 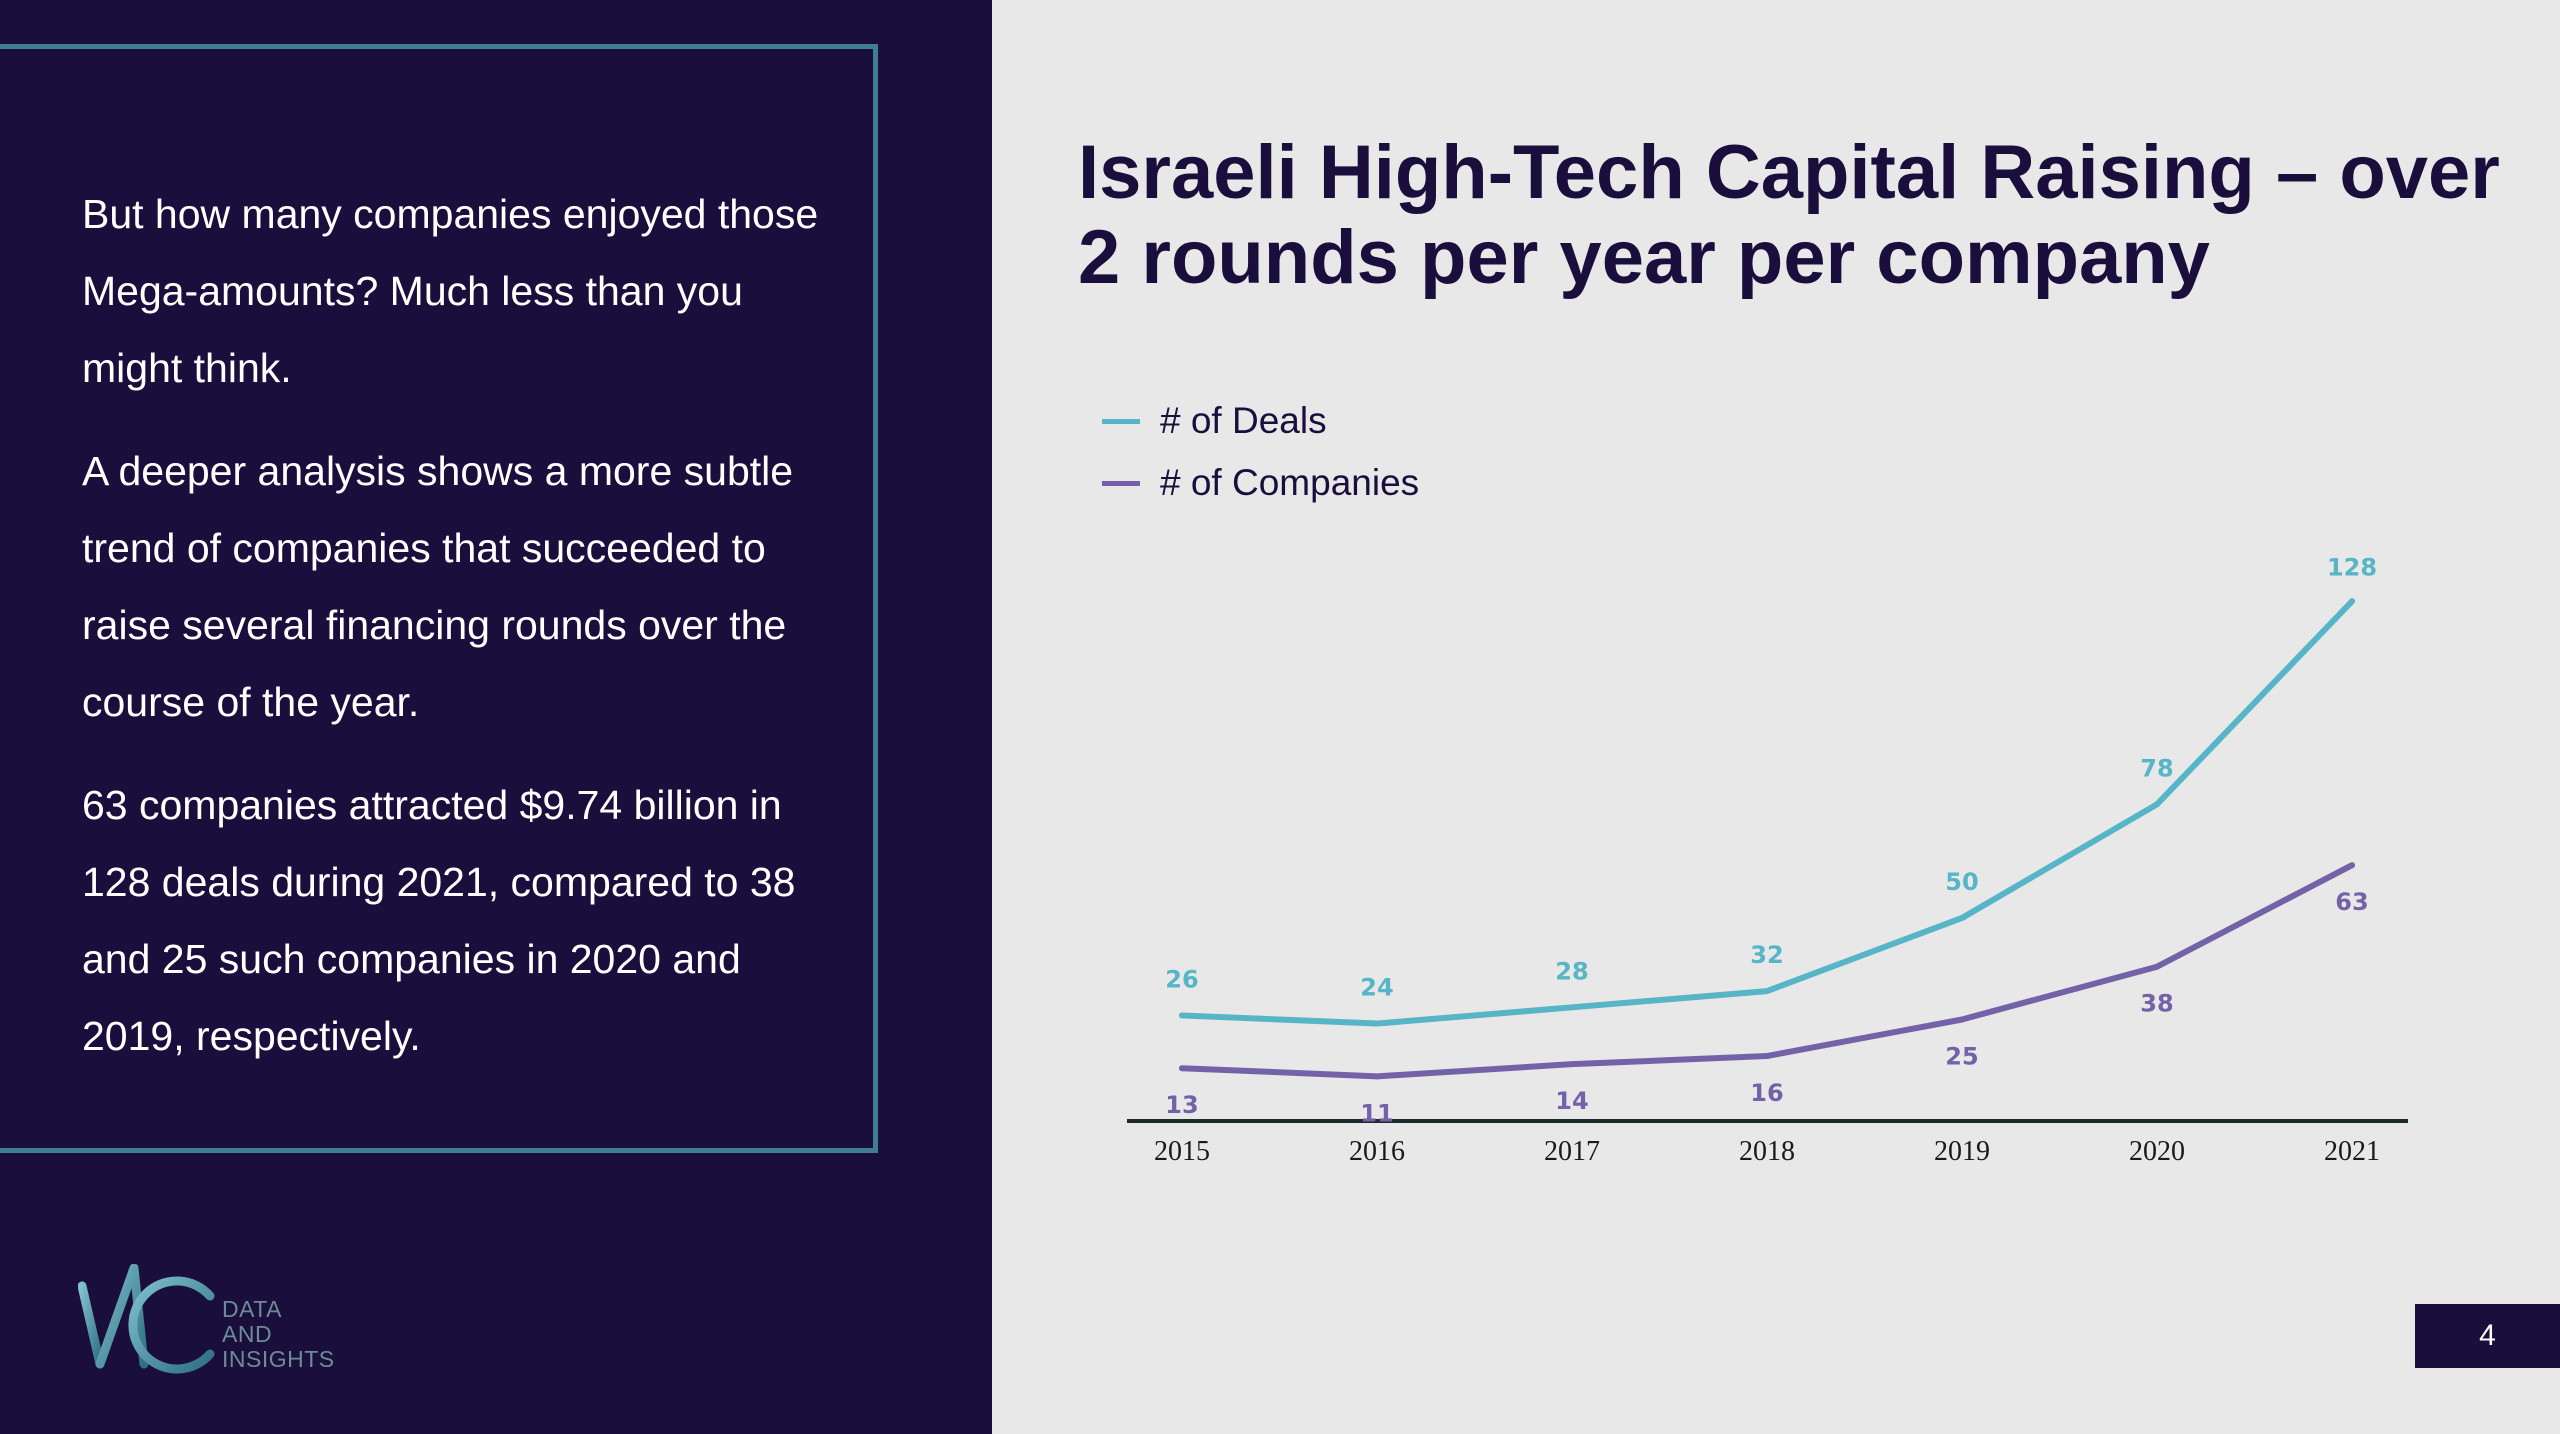 I want to click on logo-text-data: DATA, so click(x=252, y=1309).